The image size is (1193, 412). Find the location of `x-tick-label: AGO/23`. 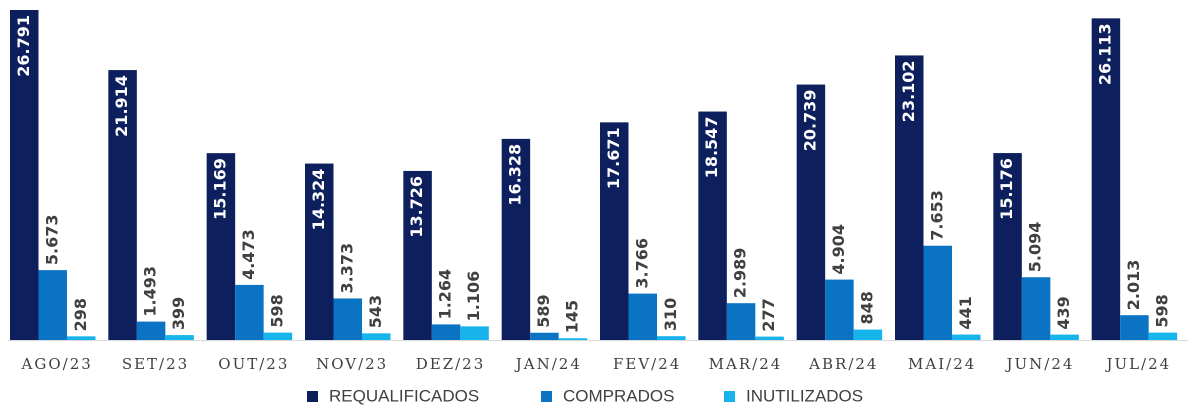

x-tick-label: AGO/23 is located at coordinates (57, 364).